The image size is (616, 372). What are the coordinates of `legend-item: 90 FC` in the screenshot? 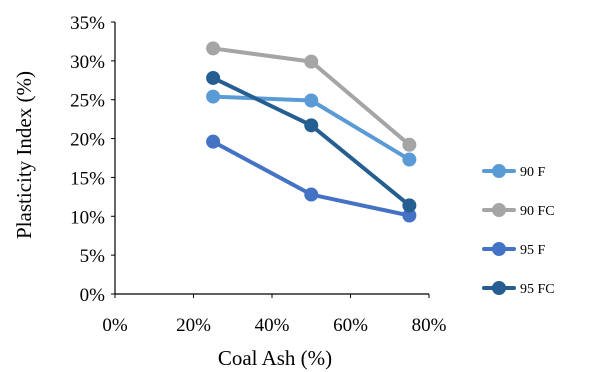 It's located at (518, 211).